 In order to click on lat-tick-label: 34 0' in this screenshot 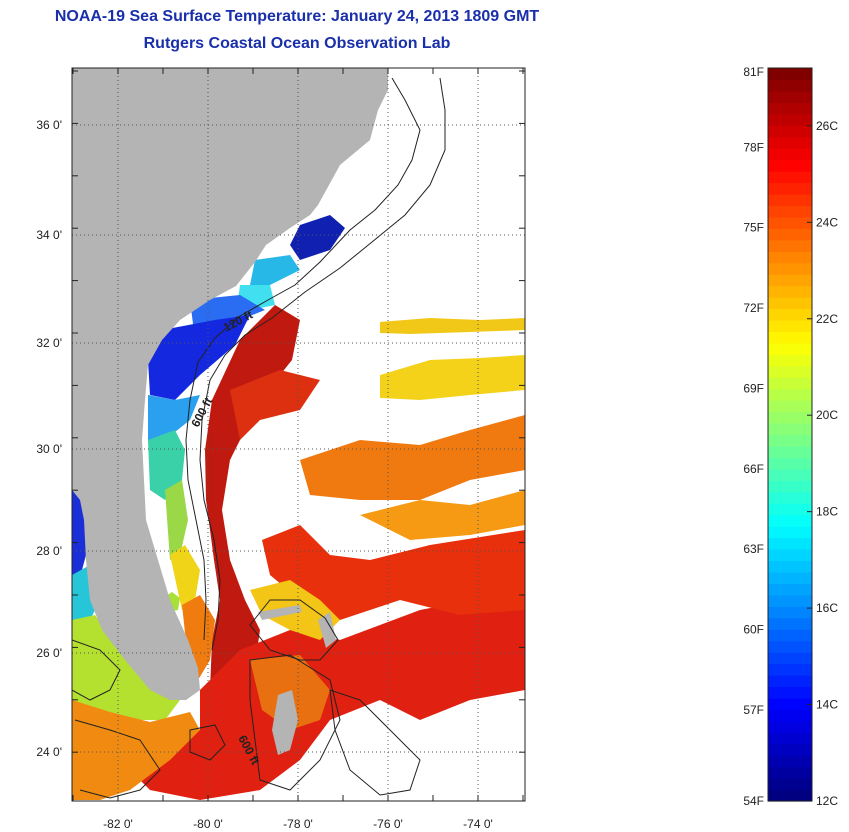, I will do `click(49, 235)`.